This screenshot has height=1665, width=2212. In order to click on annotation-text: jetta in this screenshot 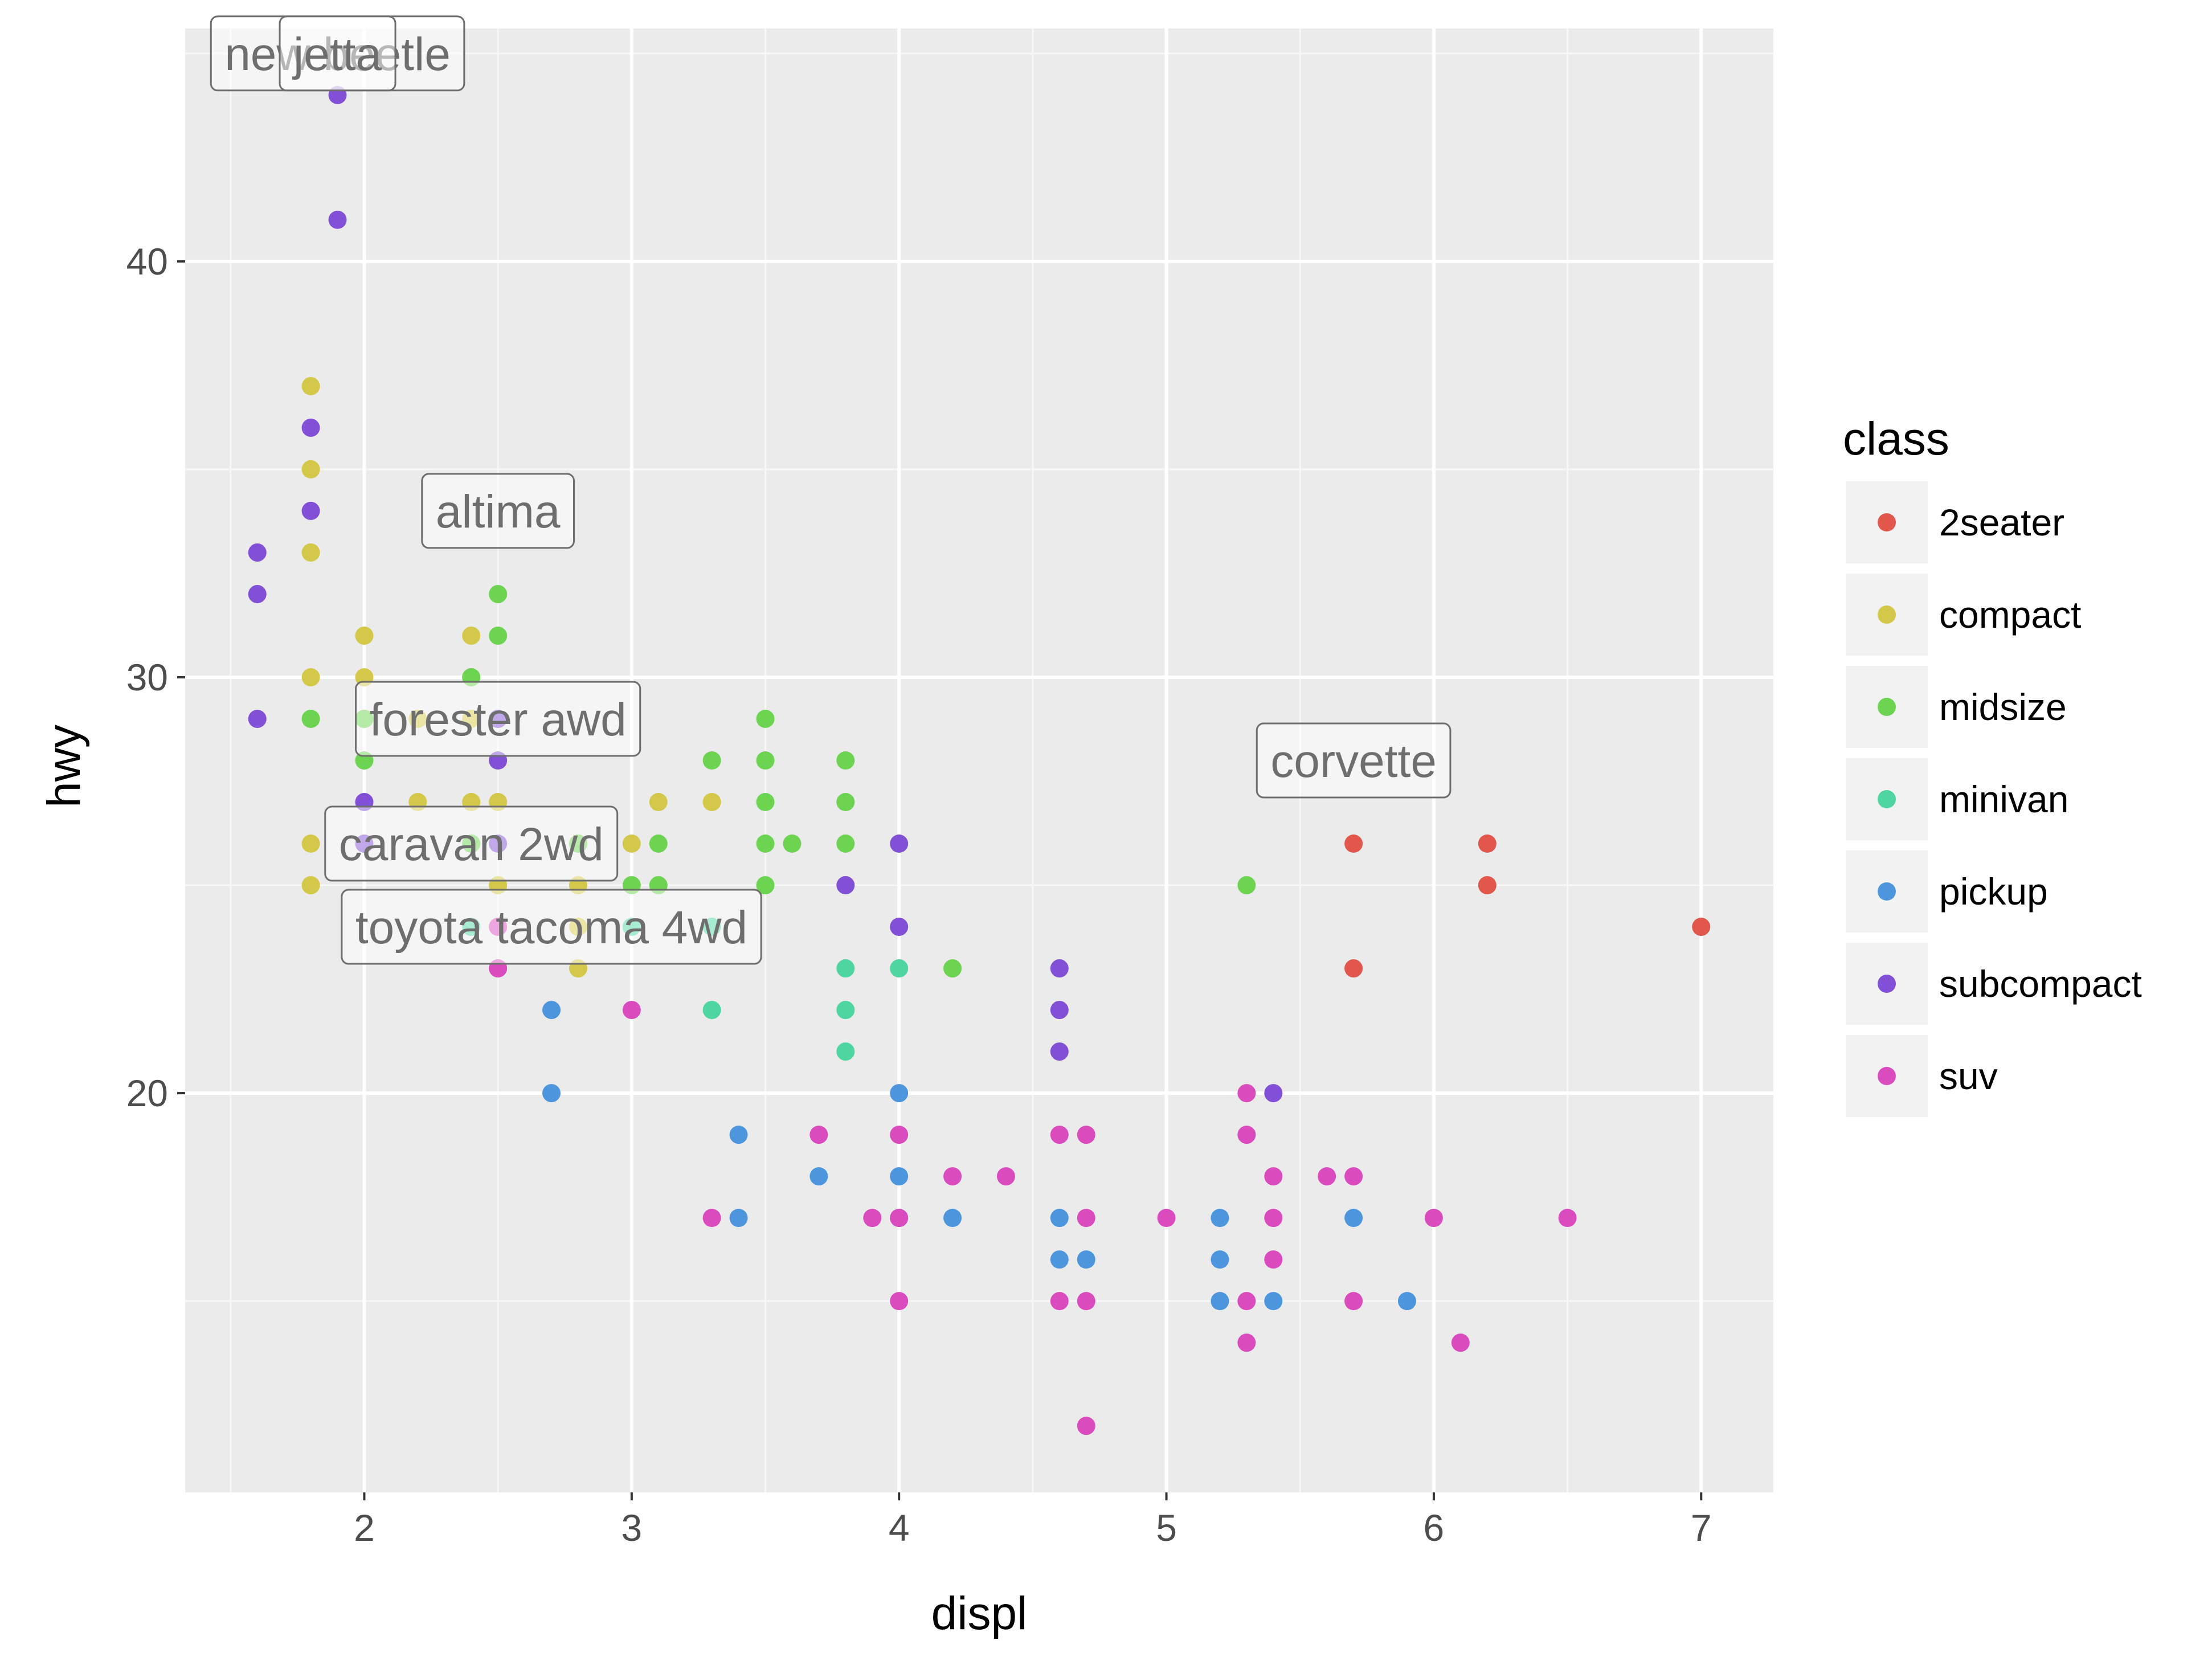, I will do `click(337, 54)`.